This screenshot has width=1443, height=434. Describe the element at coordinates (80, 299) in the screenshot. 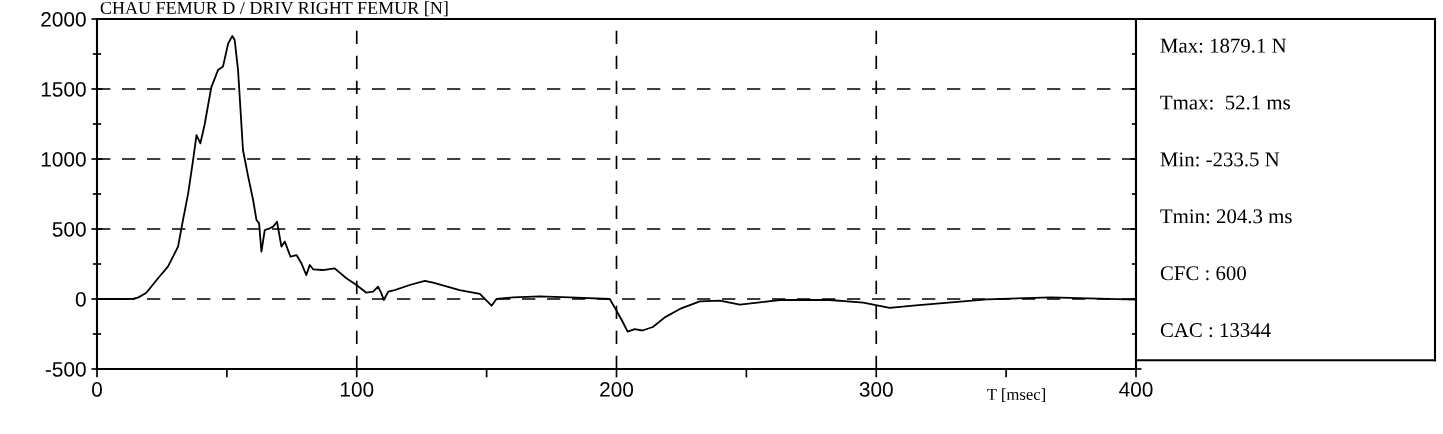

I see `y-tick-label: 0` at that location.